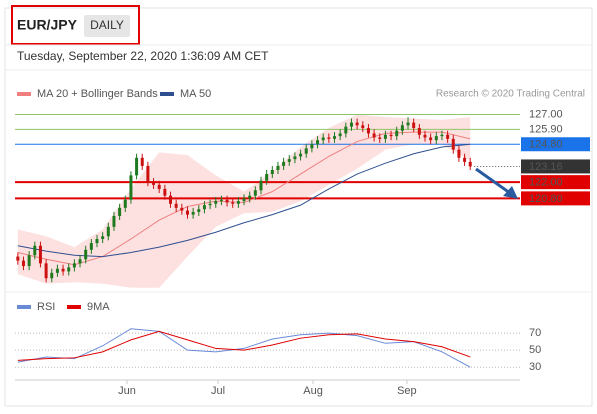 The width and height of the screenshot is (597, 414). Describe the element at coordinates (510, 192) in the screenshot. I see `forecast-arrowhead` at that location.